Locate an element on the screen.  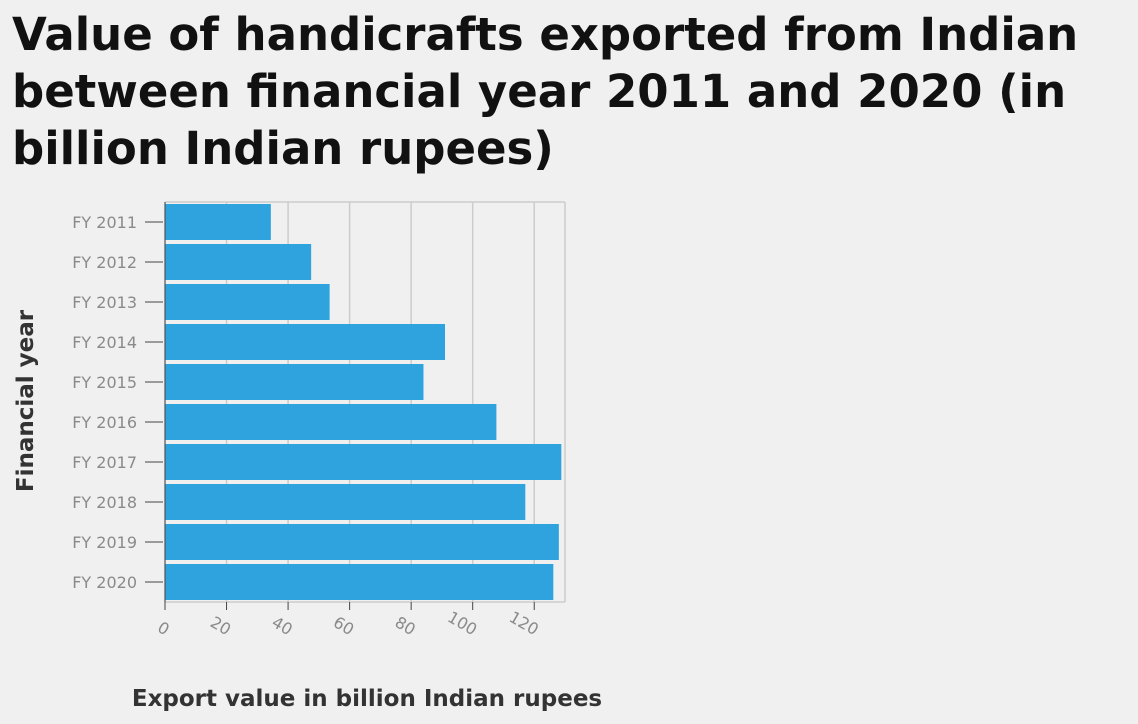
x-tick-label: 20 is located at coordinates (220, 625).